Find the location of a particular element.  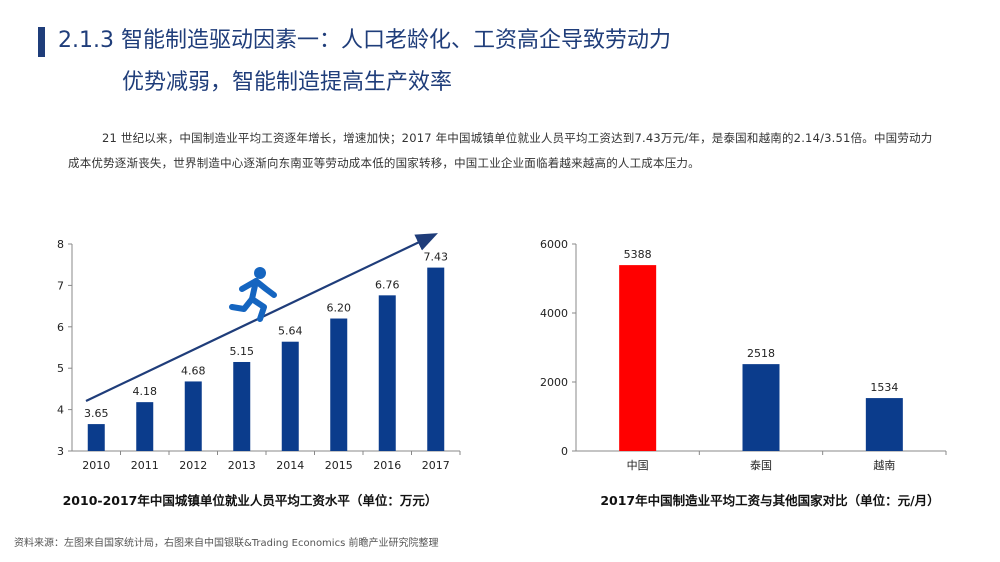

title-accent-bar is located at coordinates (41, 42).